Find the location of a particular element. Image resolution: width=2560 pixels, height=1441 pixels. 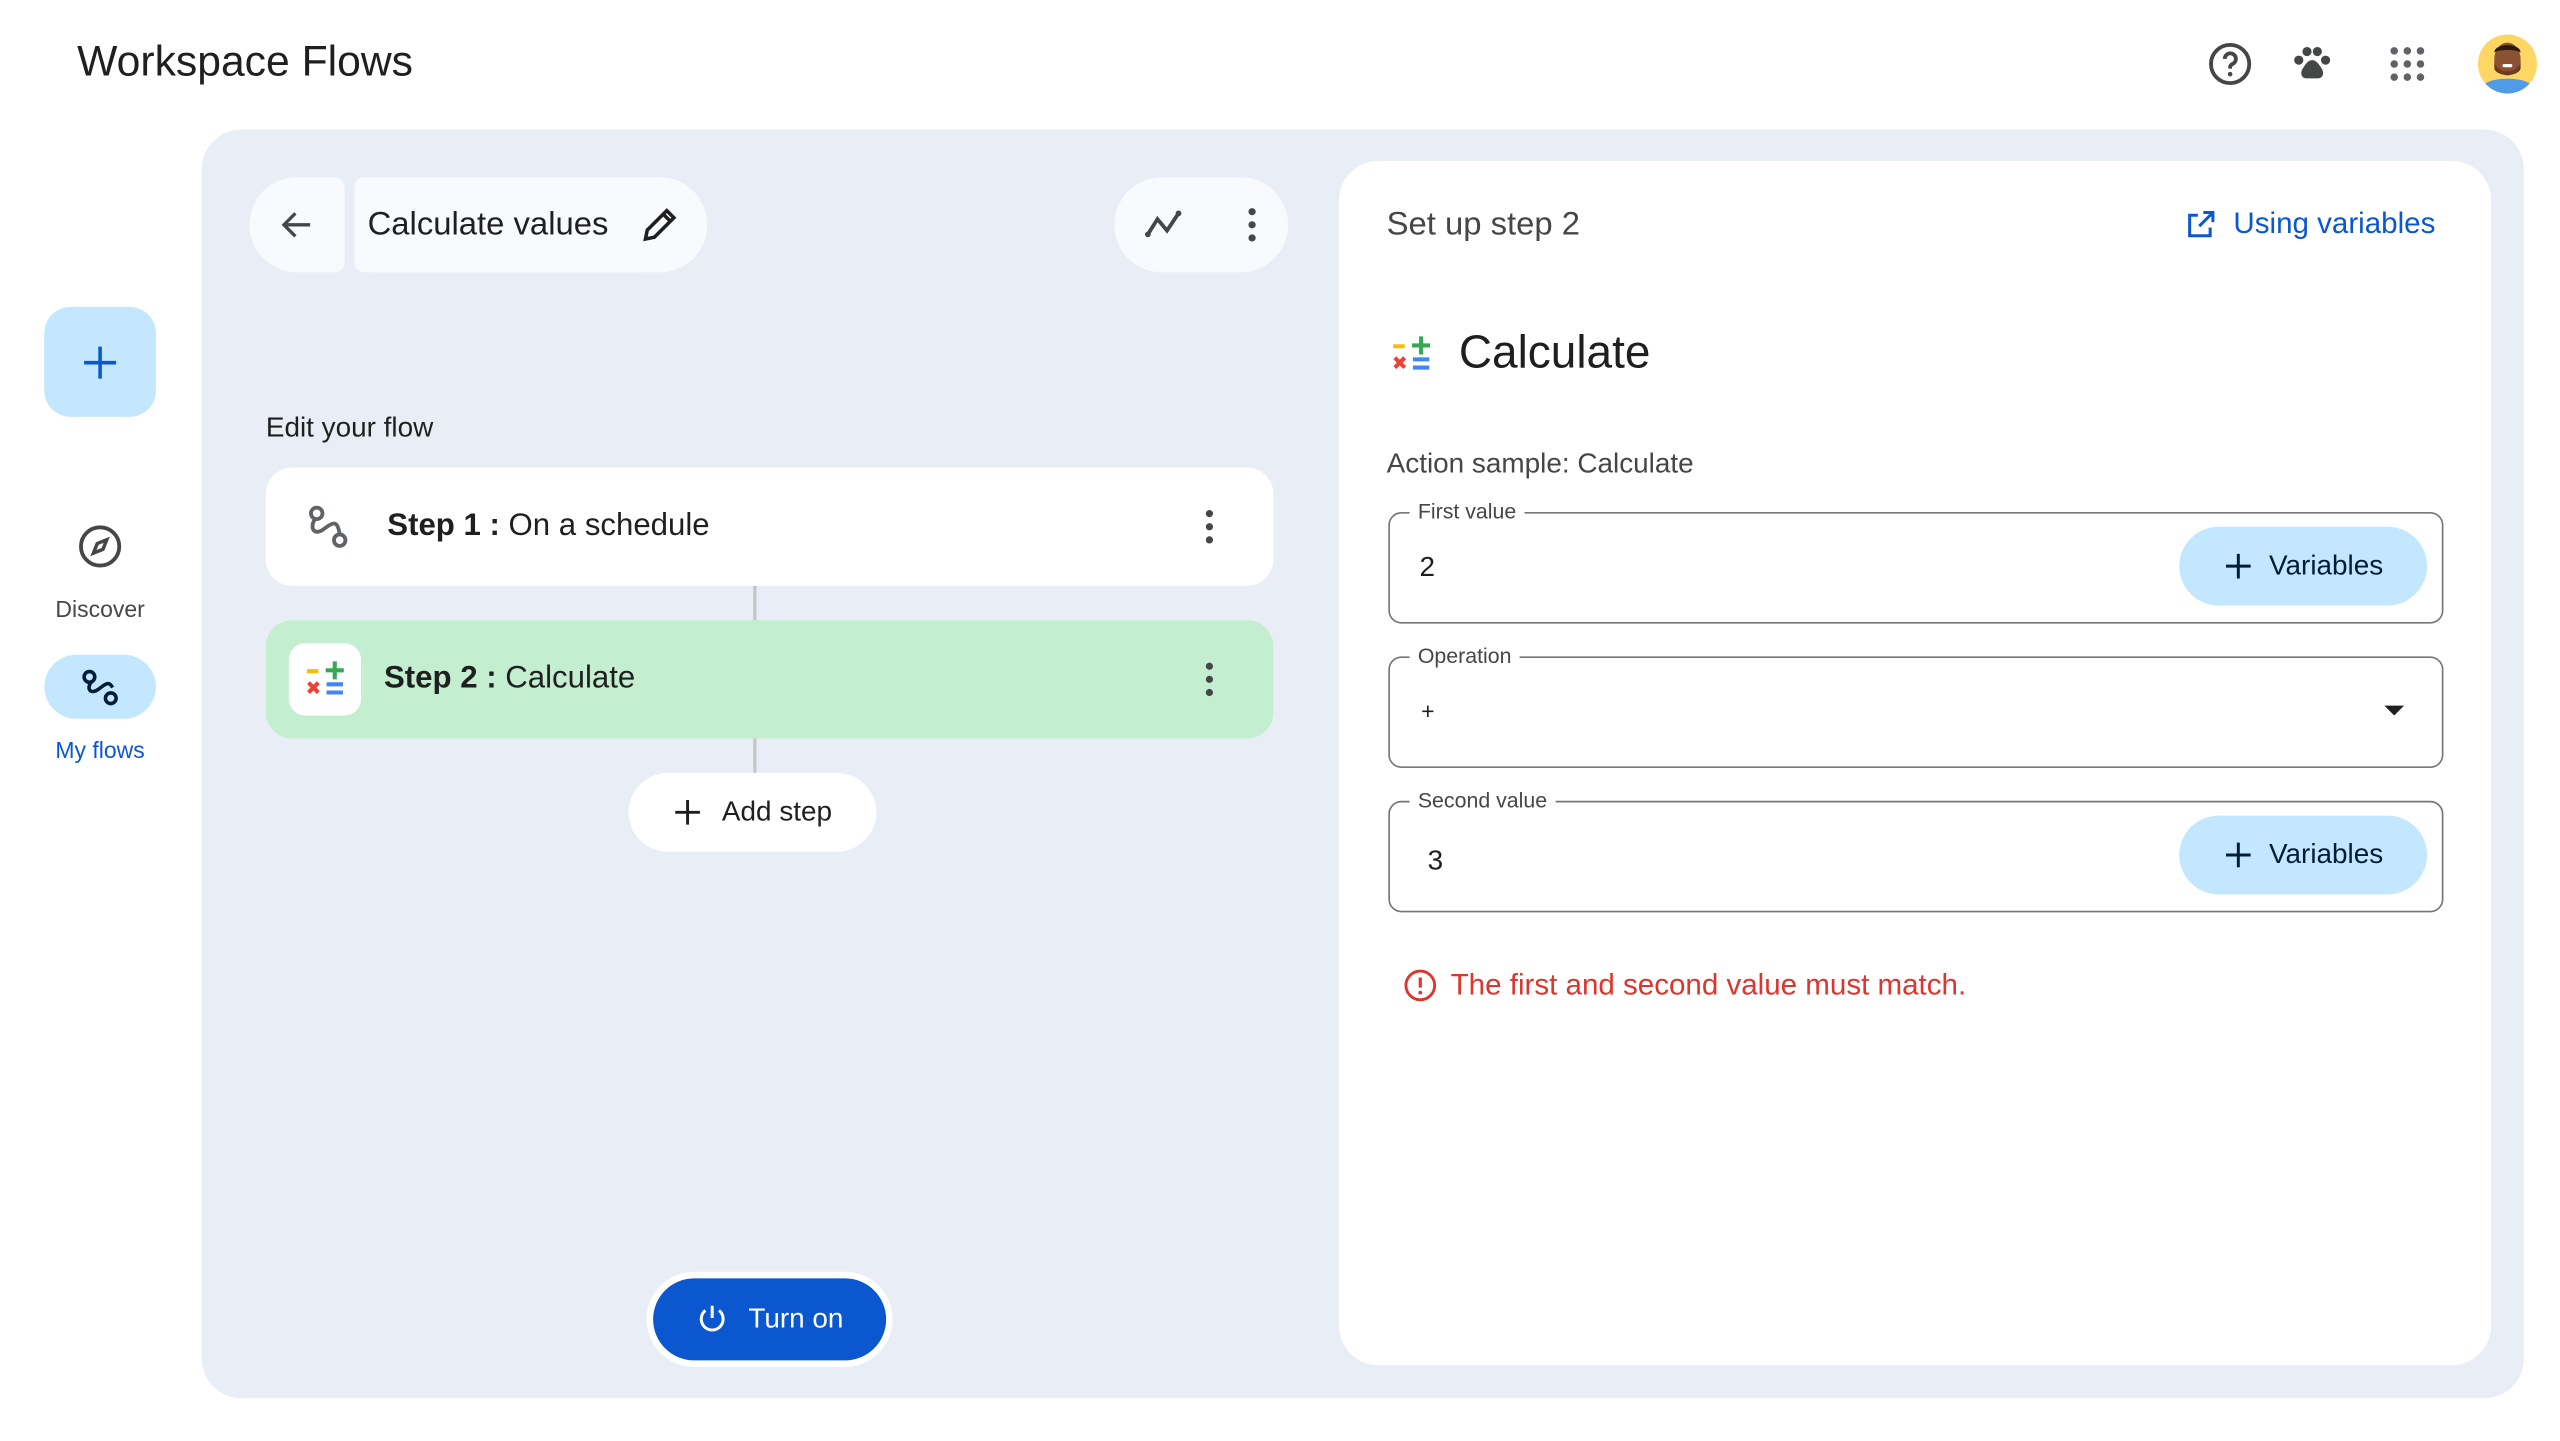

error-icon is located at coordinates (1420, 985).